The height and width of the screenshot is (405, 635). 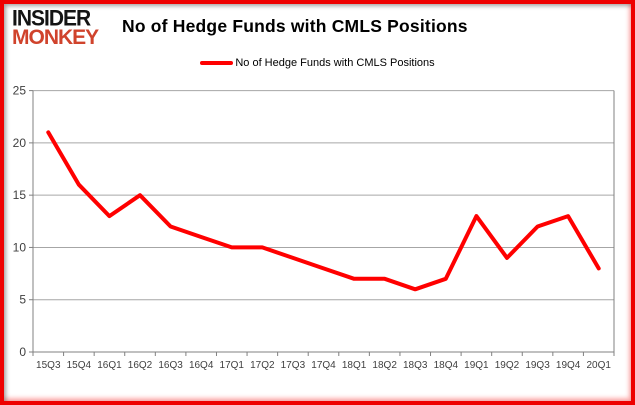 I want to click on x-tick-label: 19Q3, so click(x=537, y=365).